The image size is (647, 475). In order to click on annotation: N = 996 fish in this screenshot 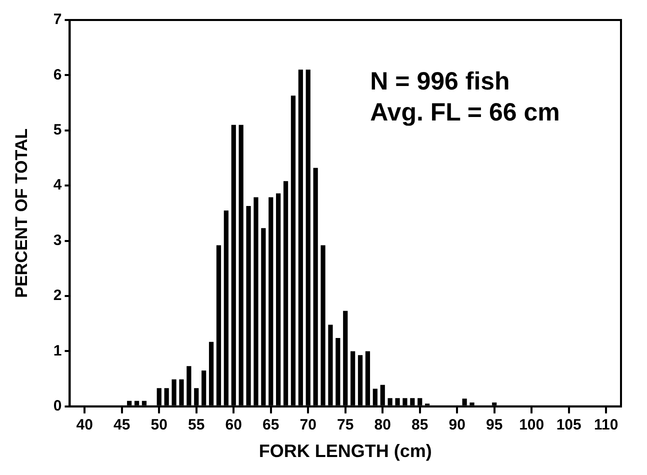, I will do `click(440, 81)`.